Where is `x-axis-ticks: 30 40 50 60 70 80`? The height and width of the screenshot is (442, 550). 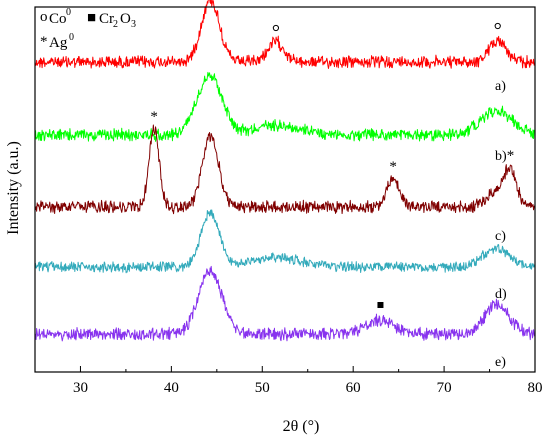
x-axis-ticks: 30 40 50 60 70 80 is located at coordinates (288, 381).